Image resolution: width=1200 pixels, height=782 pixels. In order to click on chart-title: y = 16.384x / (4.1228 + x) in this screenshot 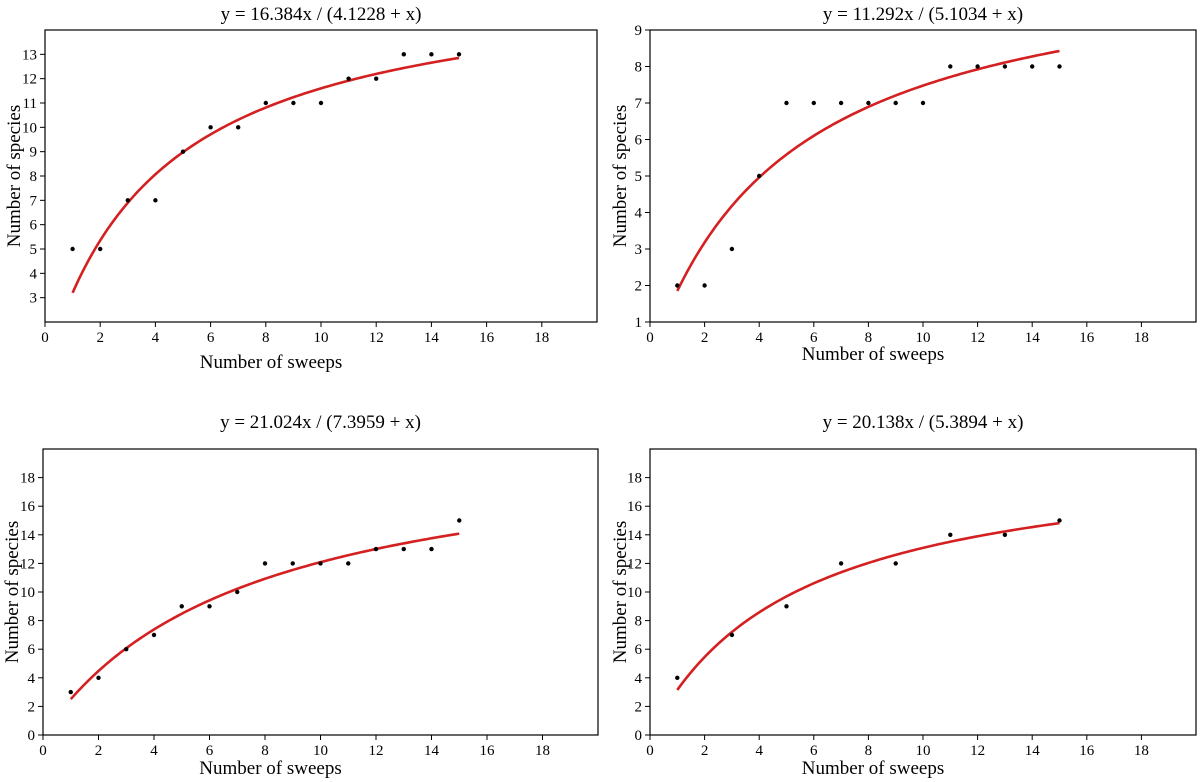, I will do `click(321, 14)`.